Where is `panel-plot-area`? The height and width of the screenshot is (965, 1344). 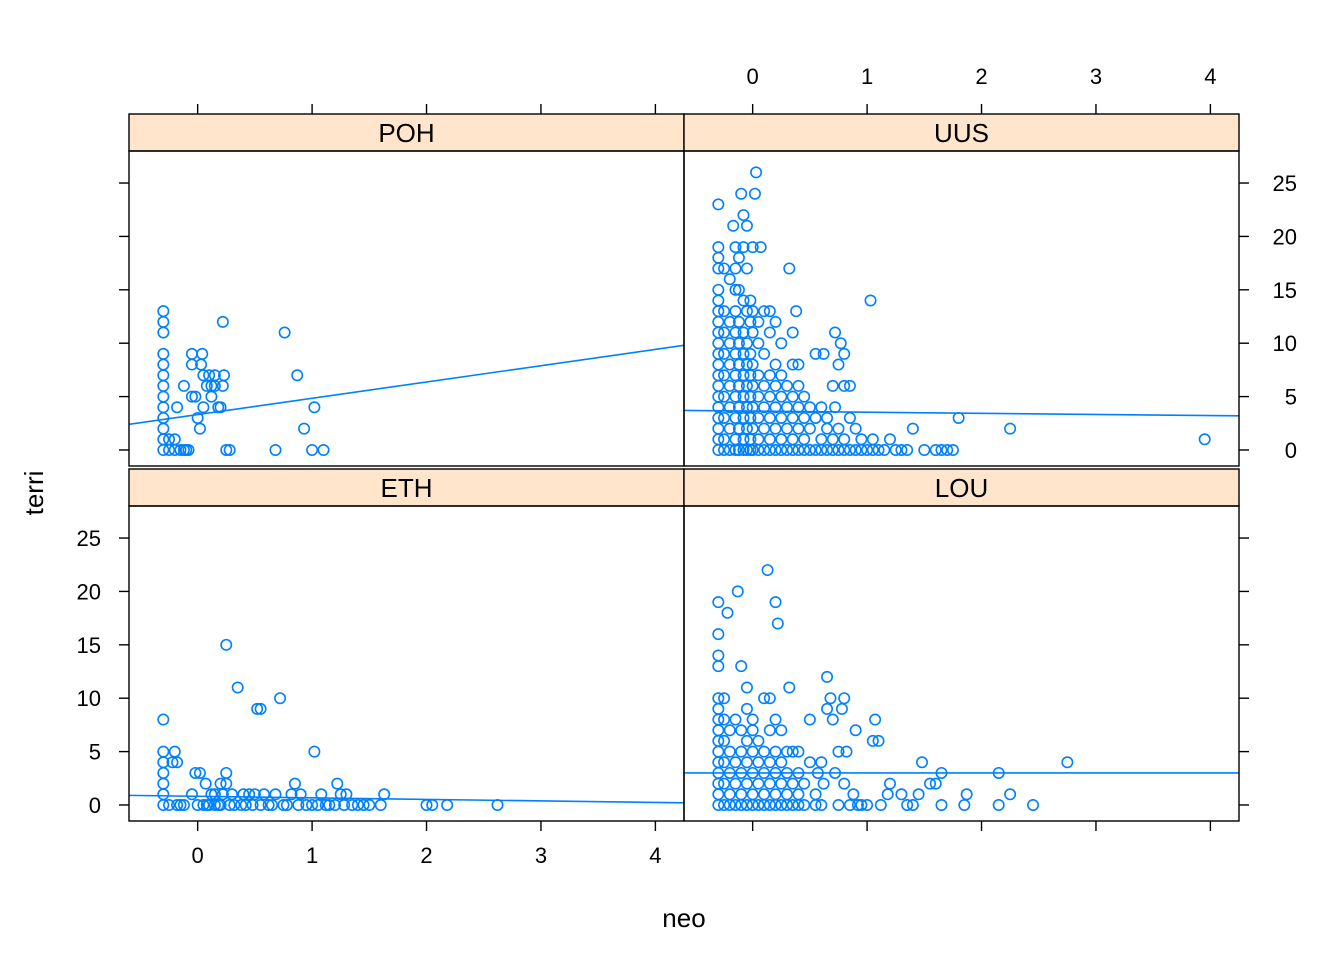
panel-plot-area is located at coordinates (961, 311).